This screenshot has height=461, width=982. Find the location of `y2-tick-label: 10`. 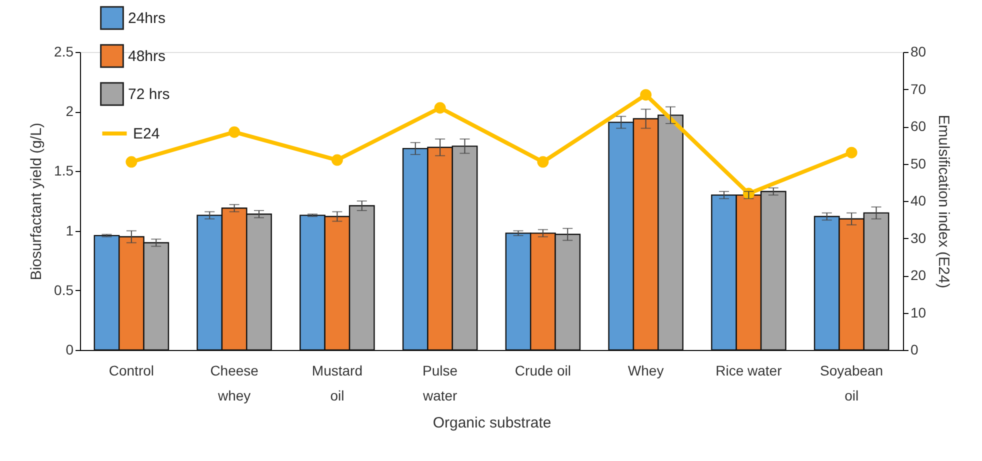

y2-tick-label: 10 is located at coordinates (918, 312).